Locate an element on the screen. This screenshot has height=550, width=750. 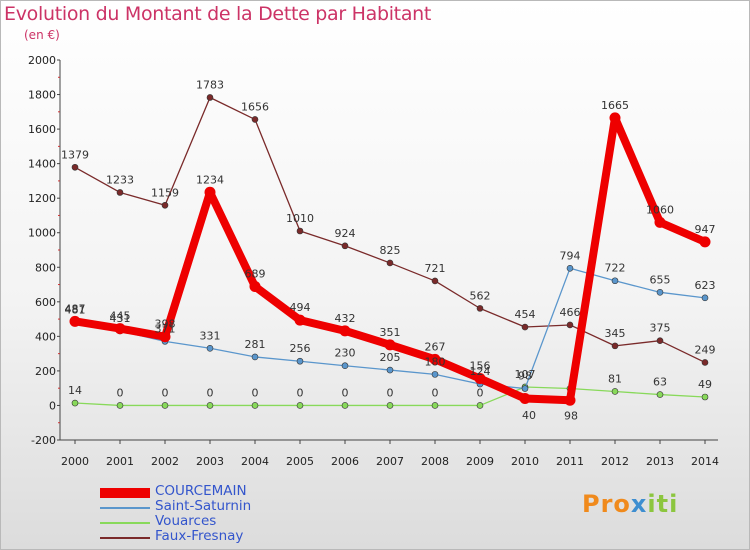
data-label-courcemain: 487 is located at coordinates (75, 308).